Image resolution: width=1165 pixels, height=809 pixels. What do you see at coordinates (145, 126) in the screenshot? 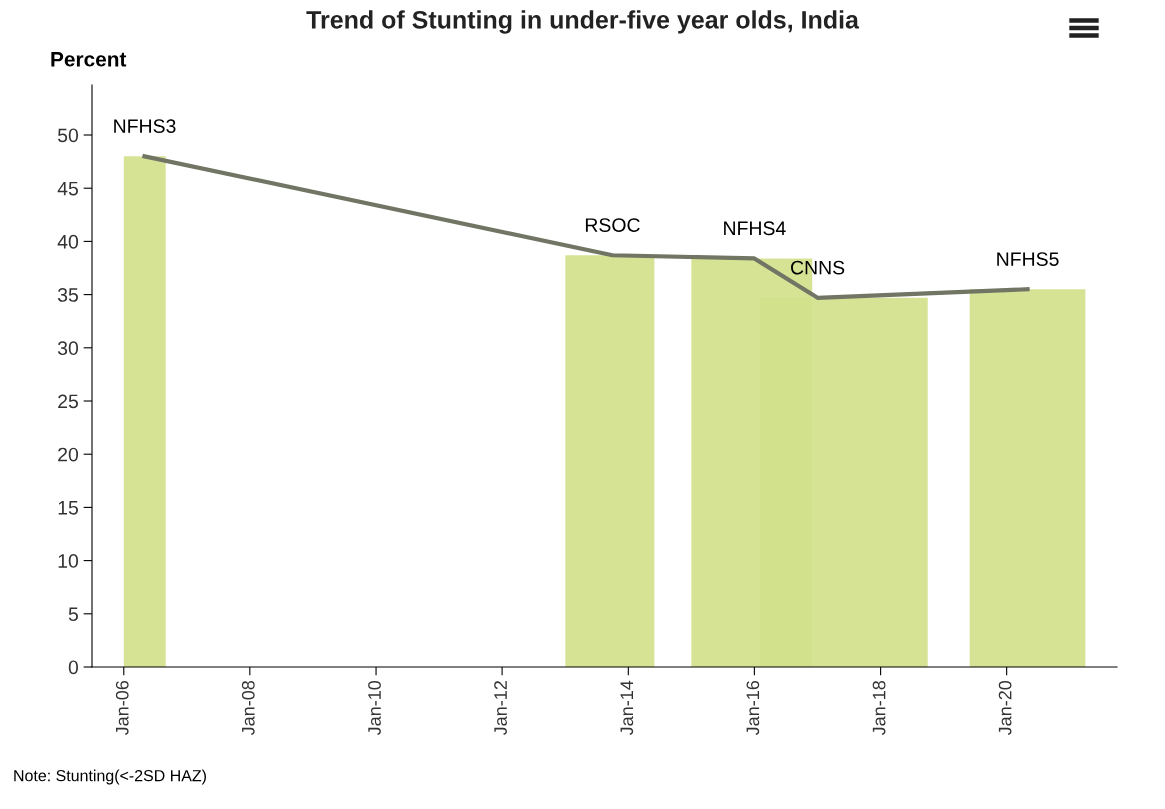
I see `annotation: NFHS3` at bounding box center [145, 126].